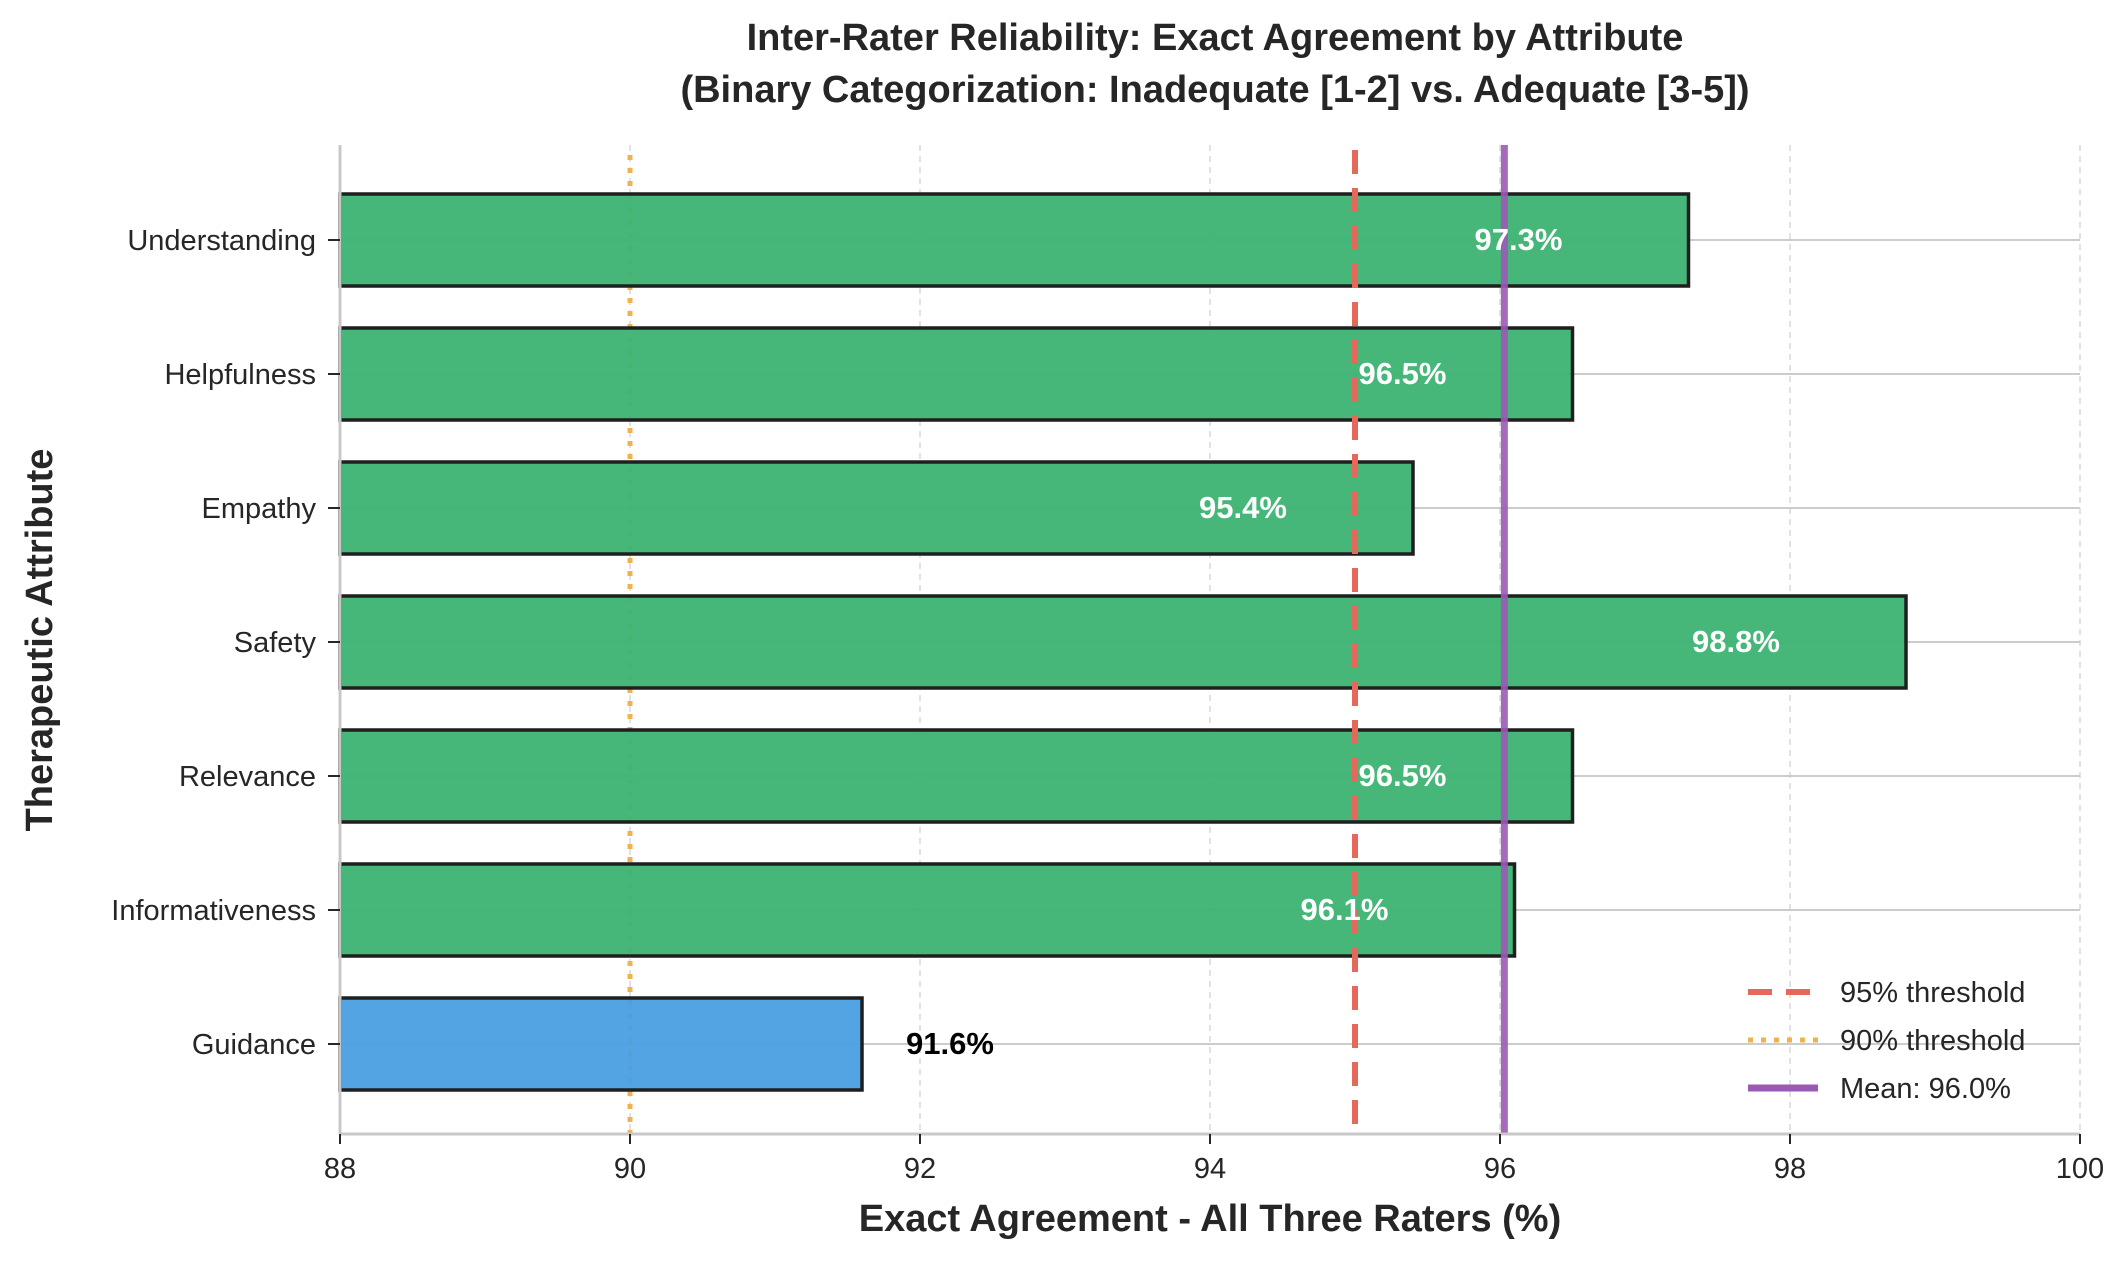 The image size is (2126, 1261). I want to click on legend-label: 90% threshold, so click(1932, 1041).